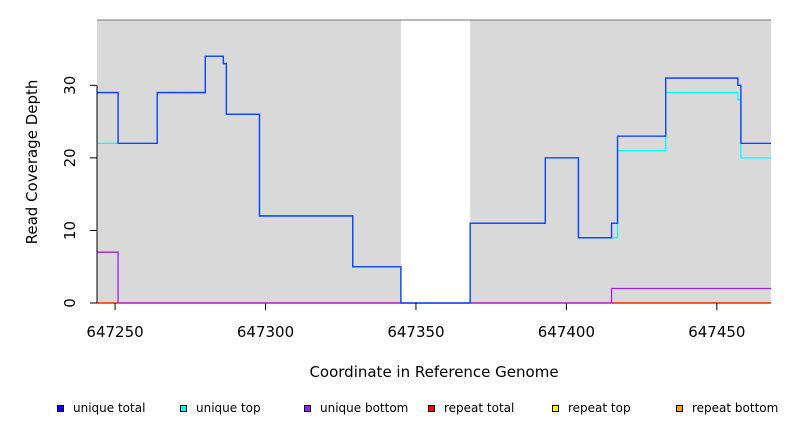 This screenshot has width=792, height=432. I want to click on legend-item: repeat total, so click(471, 408).